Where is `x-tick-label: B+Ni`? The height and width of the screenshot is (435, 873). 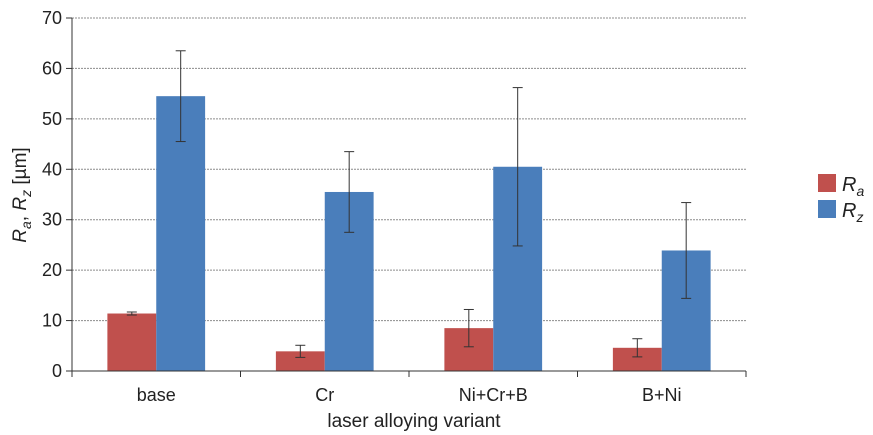
x-tick-label: B+Ni is located at coordinates (662, 395).